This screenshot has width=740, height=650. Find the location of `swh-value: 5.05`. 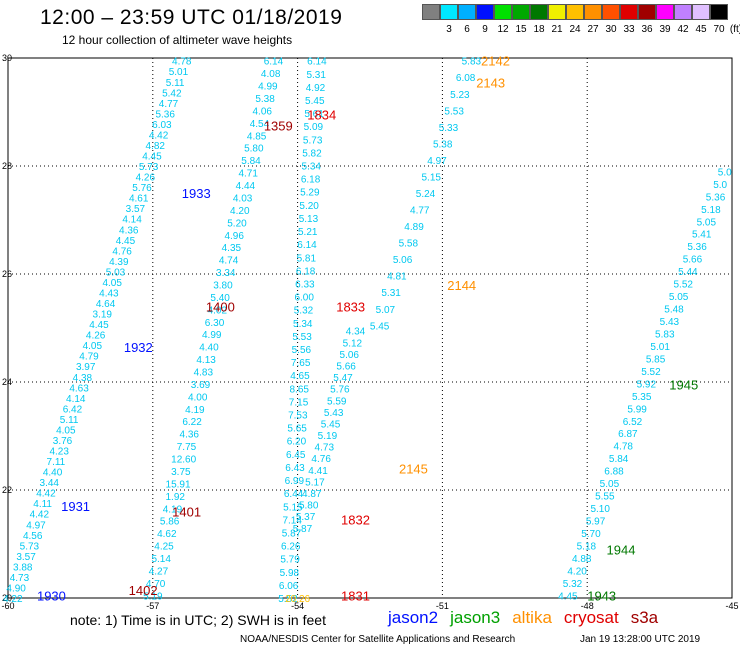

swh-value: 5.05 is located at coordinates (707, 222).